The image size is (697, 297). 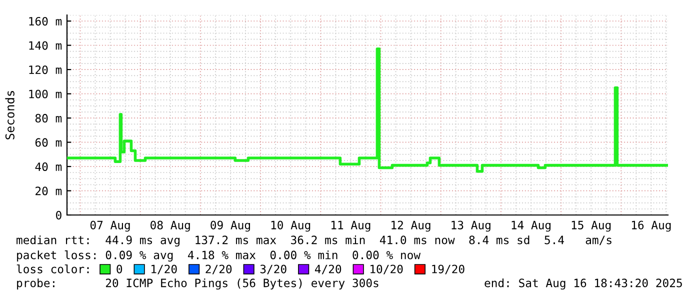 What do you see at coordinates (531, 226) in the screenshot?
I see `x-tick-label: 14 Aug` at bounding box center [531, 226].